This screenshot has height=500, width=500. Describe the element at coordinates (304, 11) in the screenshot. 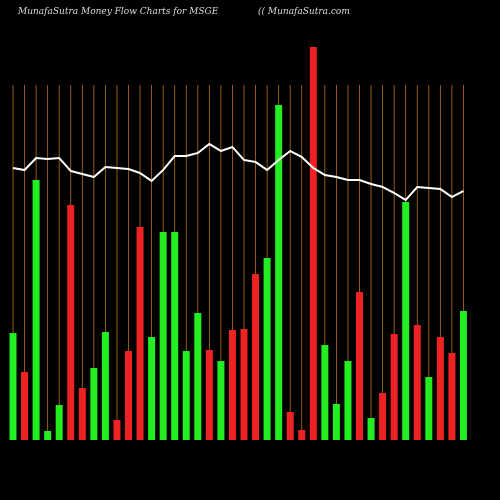

I see `chart-subtitle: (( MunafaSutra.com` at that location.